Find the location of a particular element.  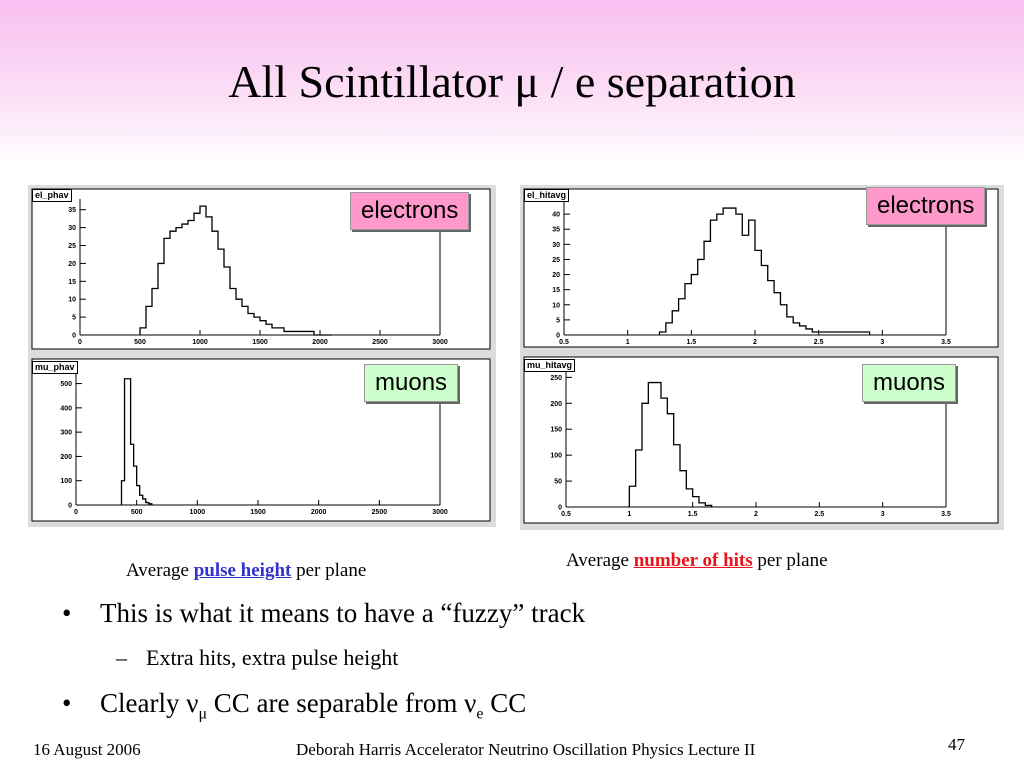

y-tick-label: 250 is located at coordinates (556, 378).